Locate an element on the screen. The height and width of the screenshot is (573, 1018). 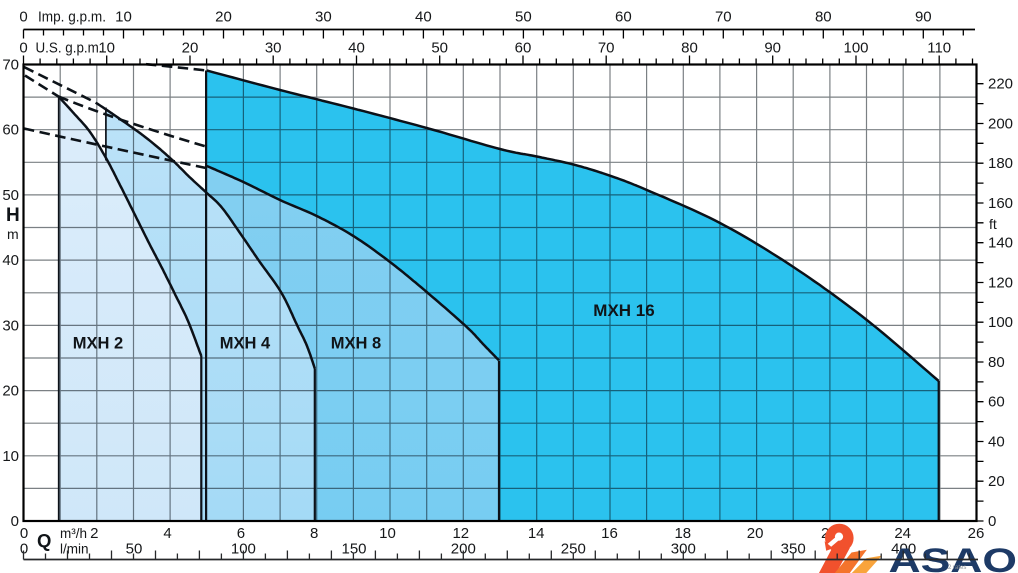
svg-text: Q is located at coordinates (44, 540).